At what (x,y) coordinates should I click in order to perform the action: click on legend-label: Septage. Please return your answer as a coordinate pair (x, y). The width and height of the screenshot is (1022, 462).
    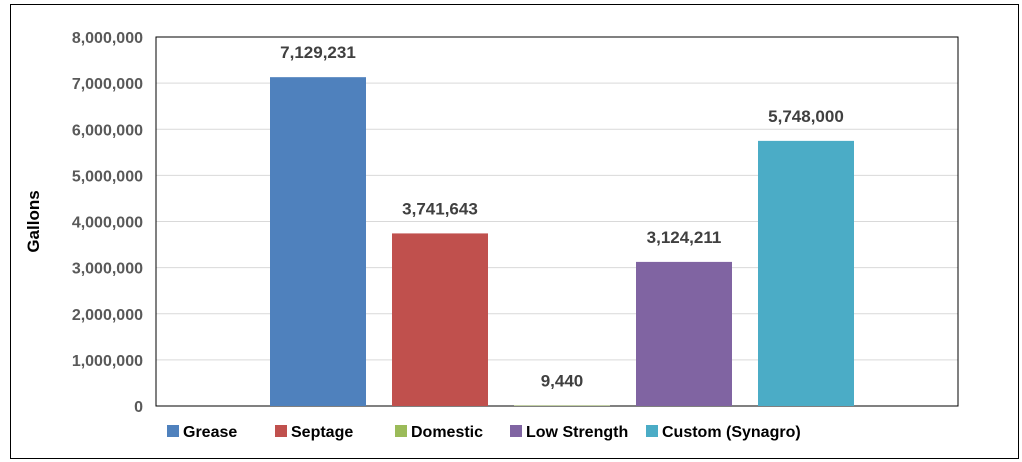
    Looking at the image, I should click on (322, 432).